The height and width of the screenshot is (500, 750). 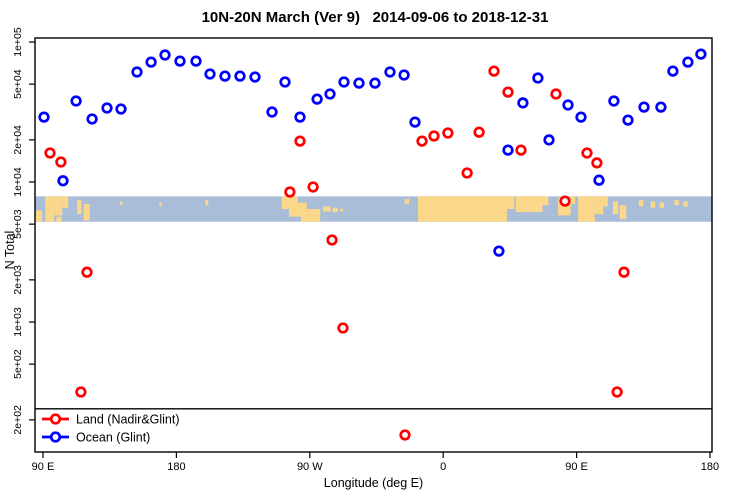 What do you see at coordinates (18, 140) in the screenshot?
I see `y-axis-tick-label: 2e+04` at bounding box center [18, 140].